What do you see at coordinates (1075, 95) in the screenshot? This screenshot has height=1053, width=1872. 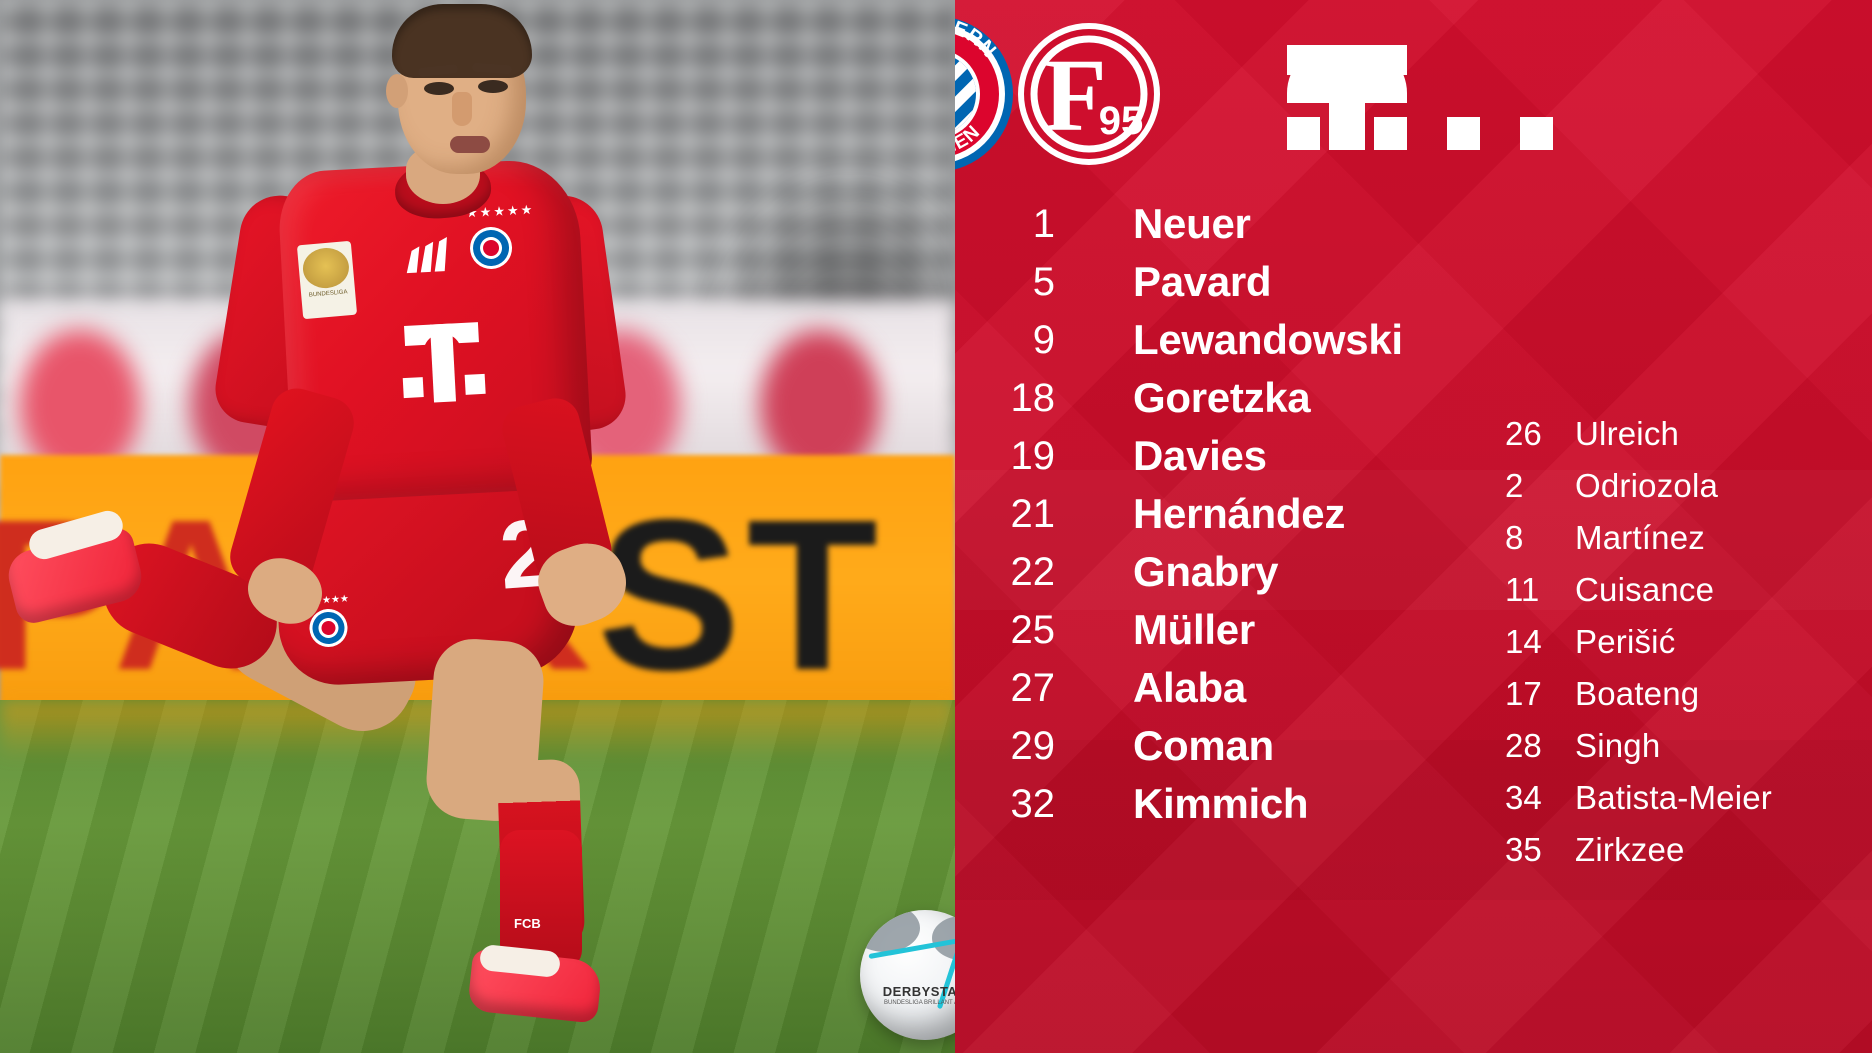 I see `svg-text: F` at bounding box center [1075, 95].